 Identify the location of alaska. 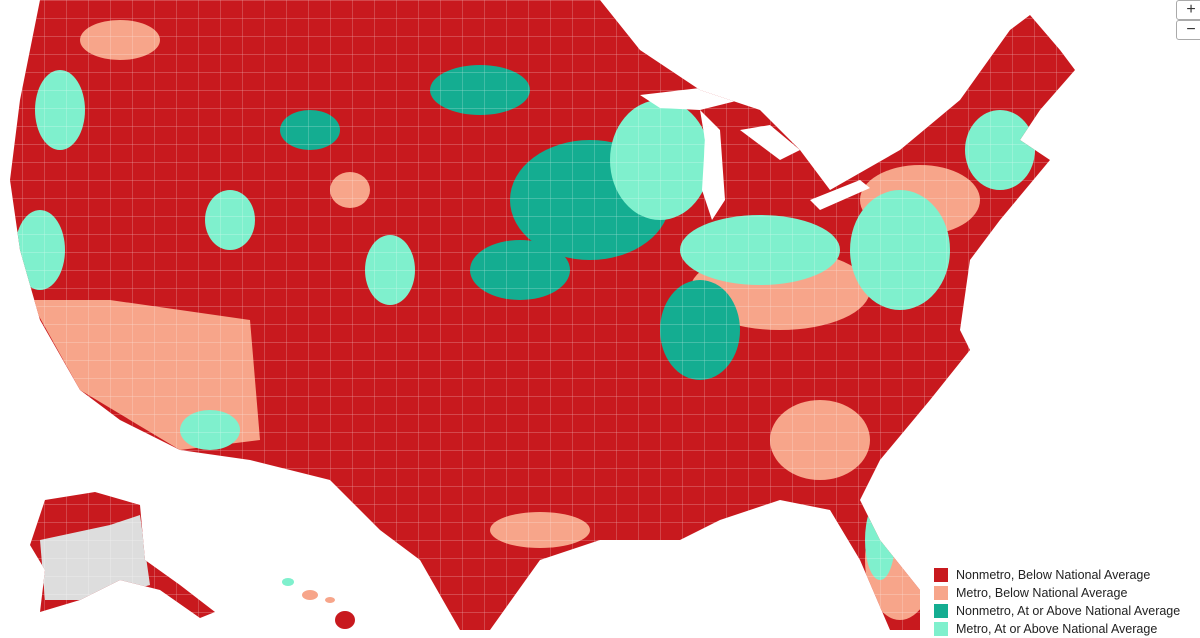
(122, 555).